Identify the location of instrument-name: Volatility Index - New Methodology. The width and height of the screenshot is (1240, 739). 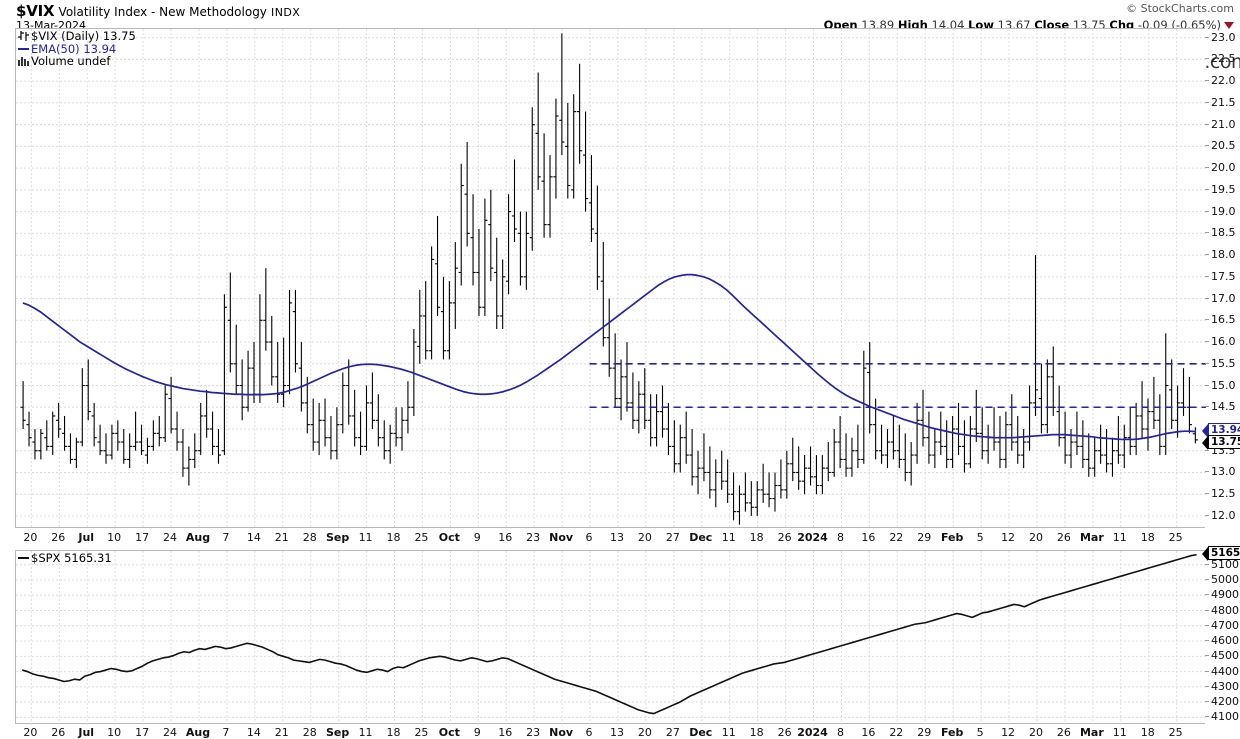
(162, 12).